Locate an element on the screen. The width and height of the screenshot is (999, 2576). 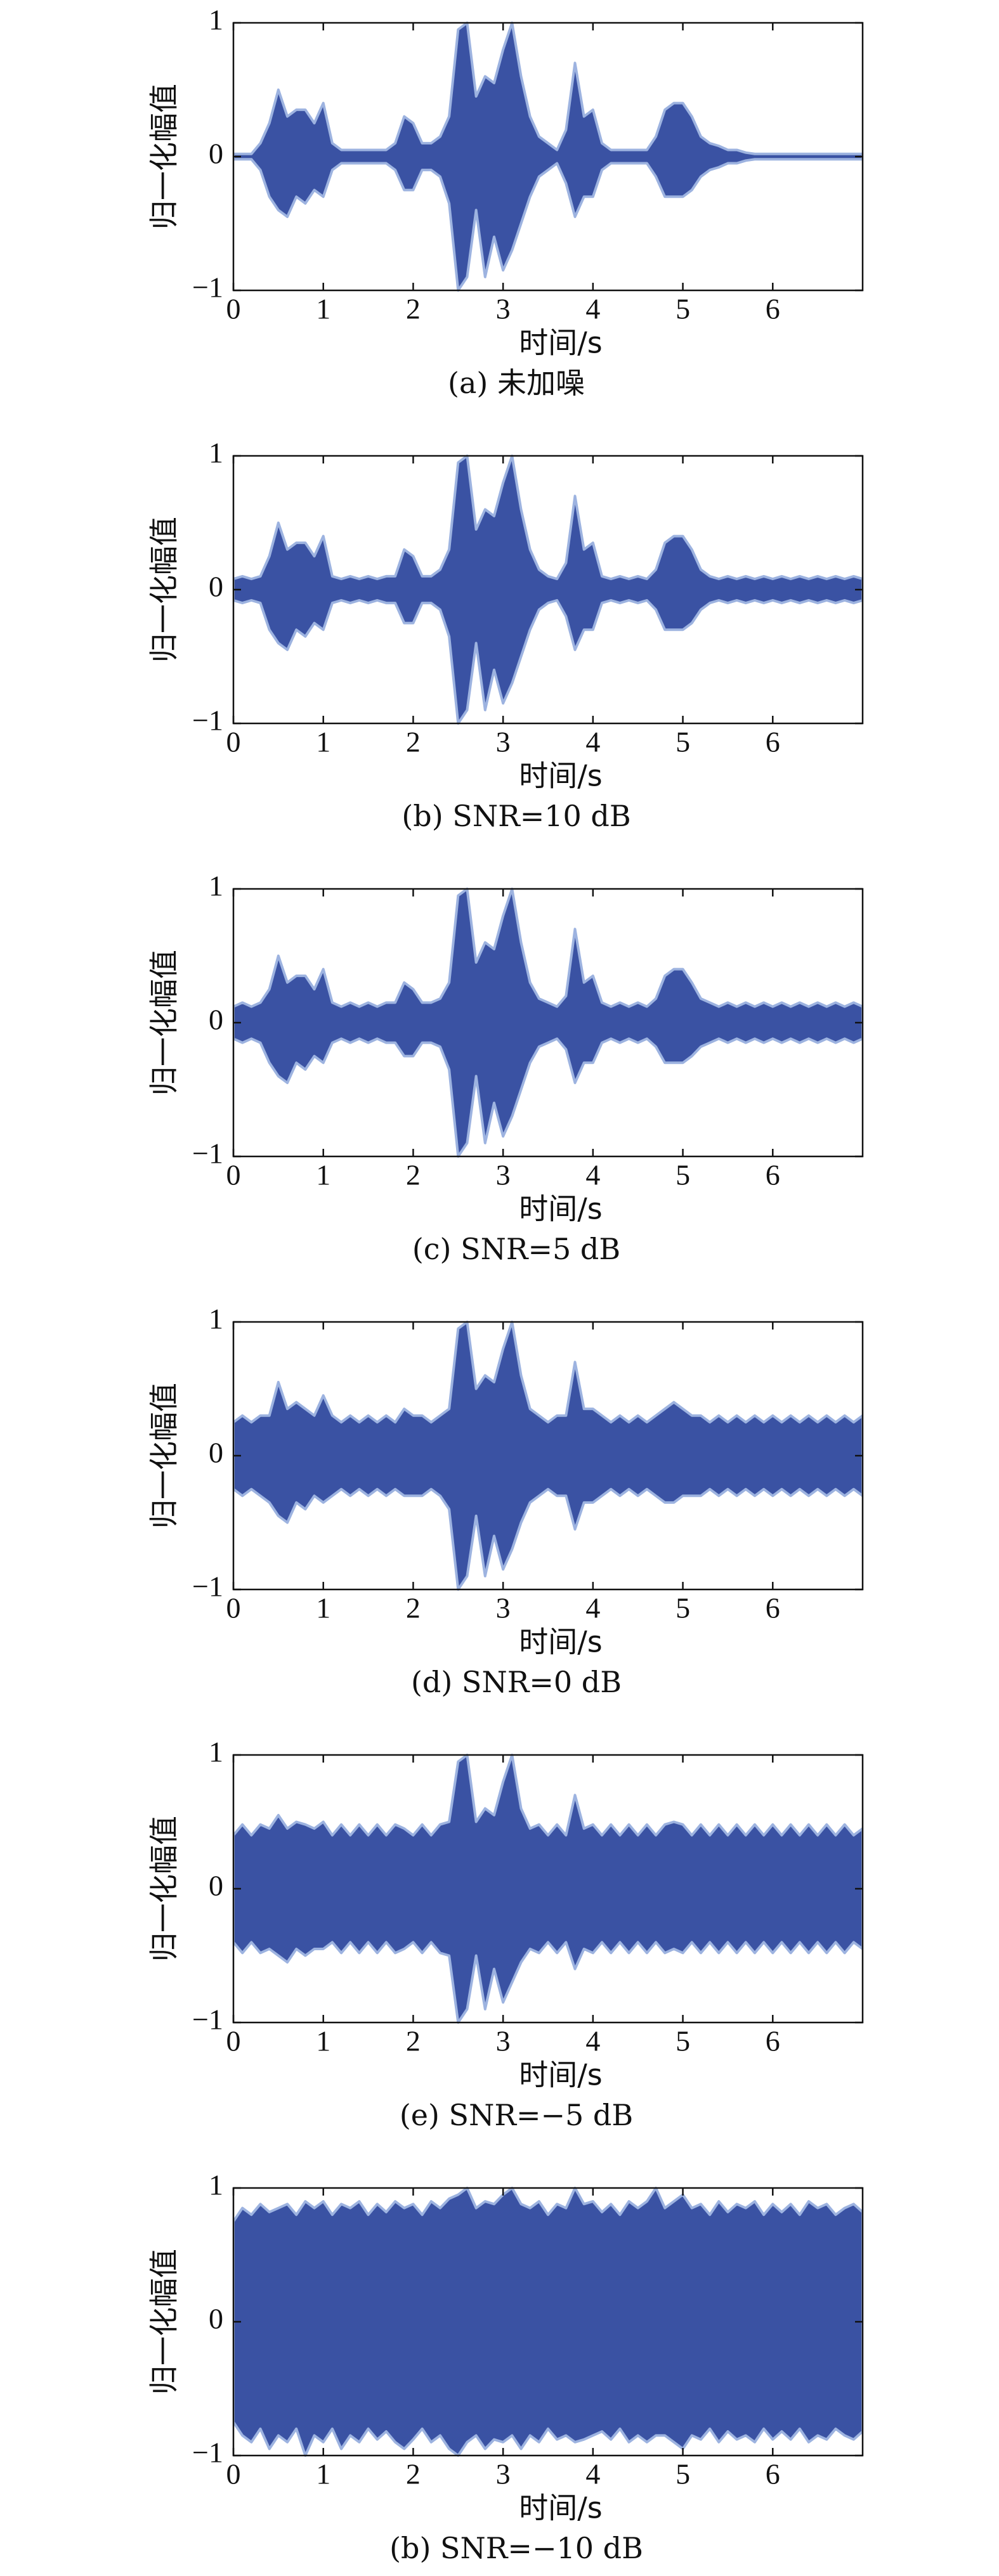
panel-caption: (e) SNR=−5 dB is located at coordinates (516, 2115).